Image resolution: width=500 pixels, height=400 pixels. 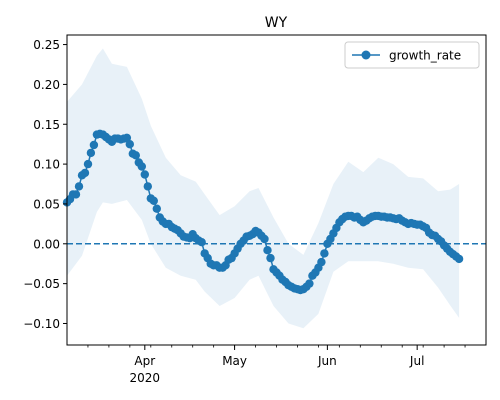 I want to click on x-tick-year-label: 2020, so click(x=145, y=378).